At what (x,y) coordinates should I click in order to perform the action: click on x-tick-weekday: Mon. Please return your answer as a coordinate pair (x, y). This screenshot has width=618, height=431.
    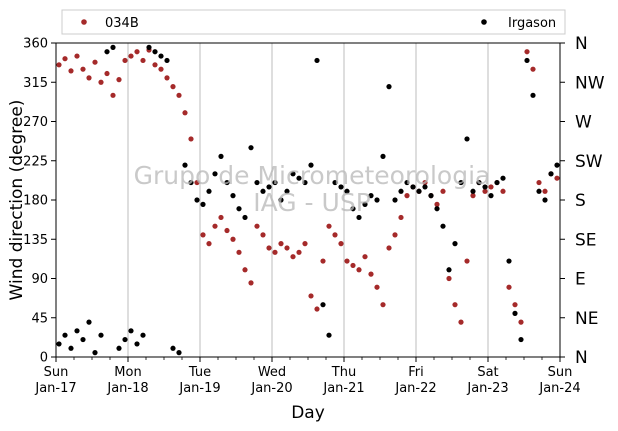
    Looking at the image, I should click on (127, 372).